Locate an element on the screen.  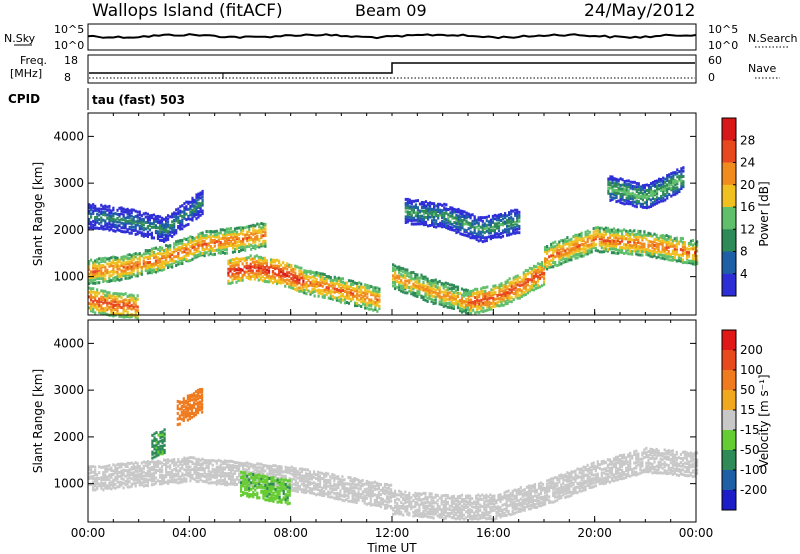
nsky-tick-max: 10^5 is located at coordinates (69, 29).